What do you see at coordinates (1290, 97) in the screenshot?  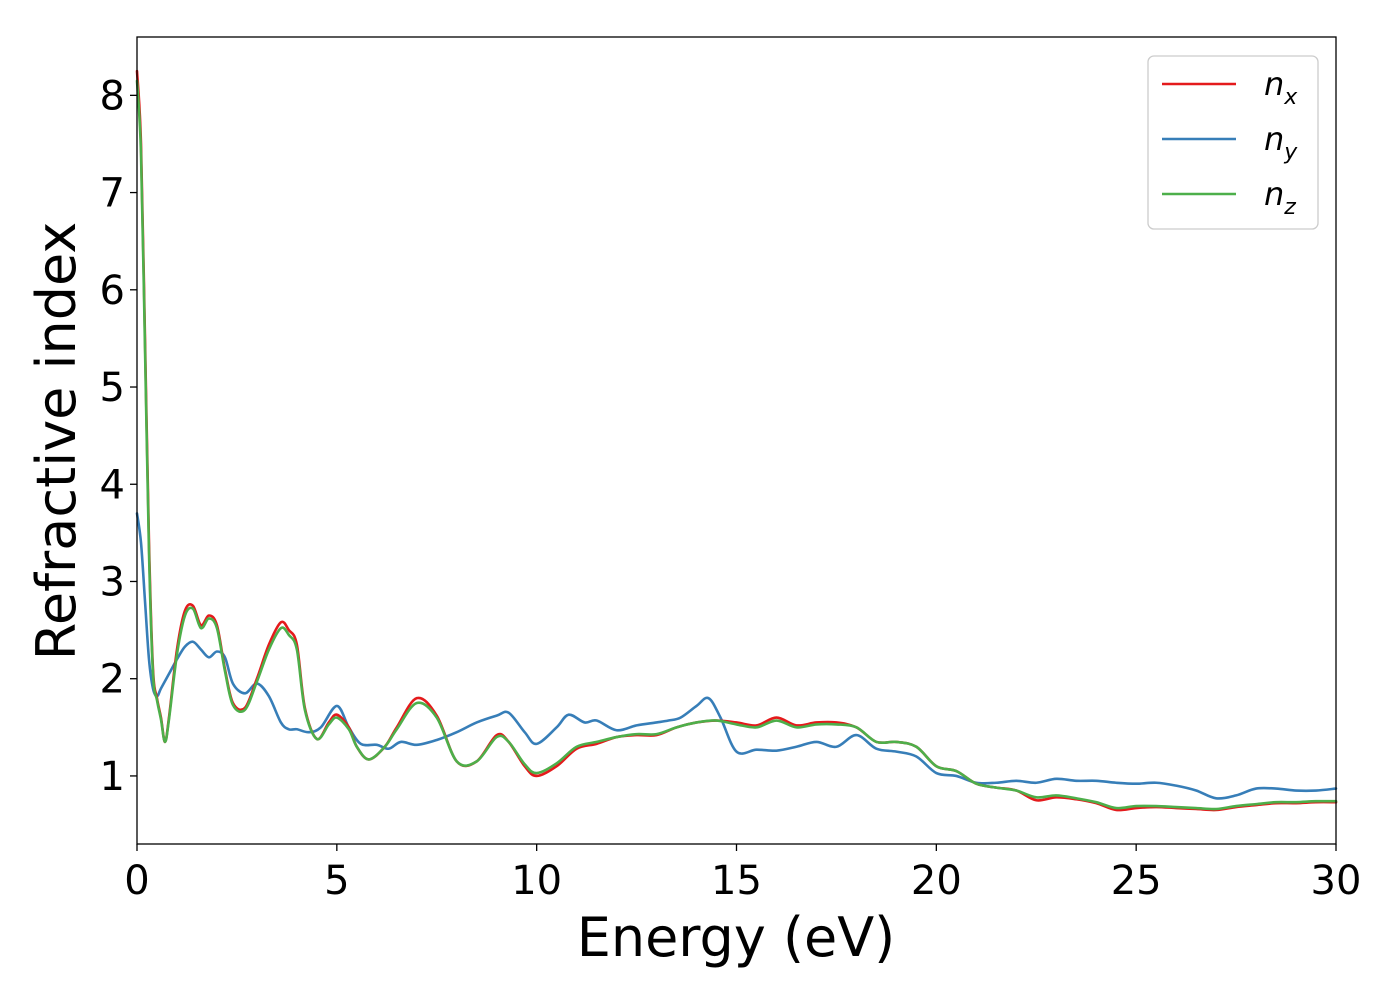 I see `legend-label-subscript: x` at bounding box center [1290, 97].